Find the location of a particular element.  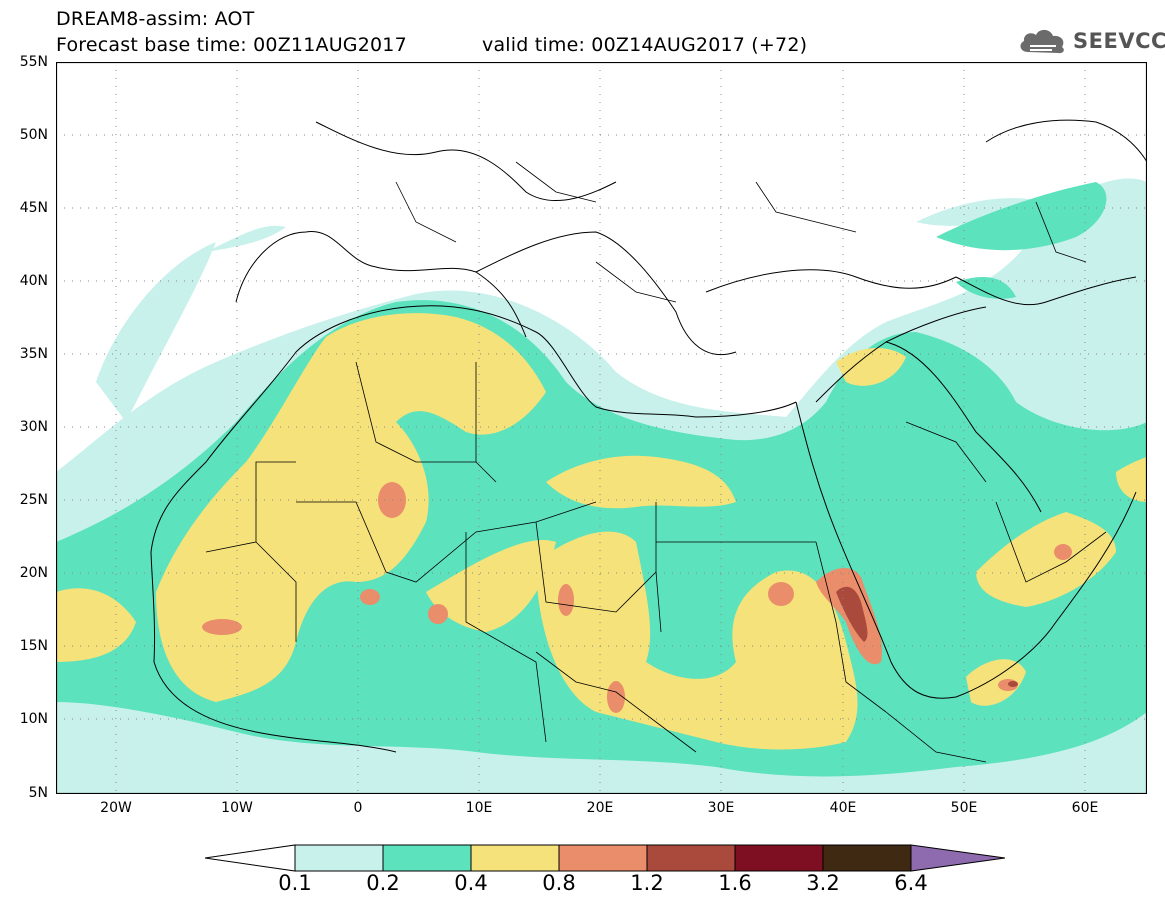

lat-label: 20N is located at coordinates (33, 573).